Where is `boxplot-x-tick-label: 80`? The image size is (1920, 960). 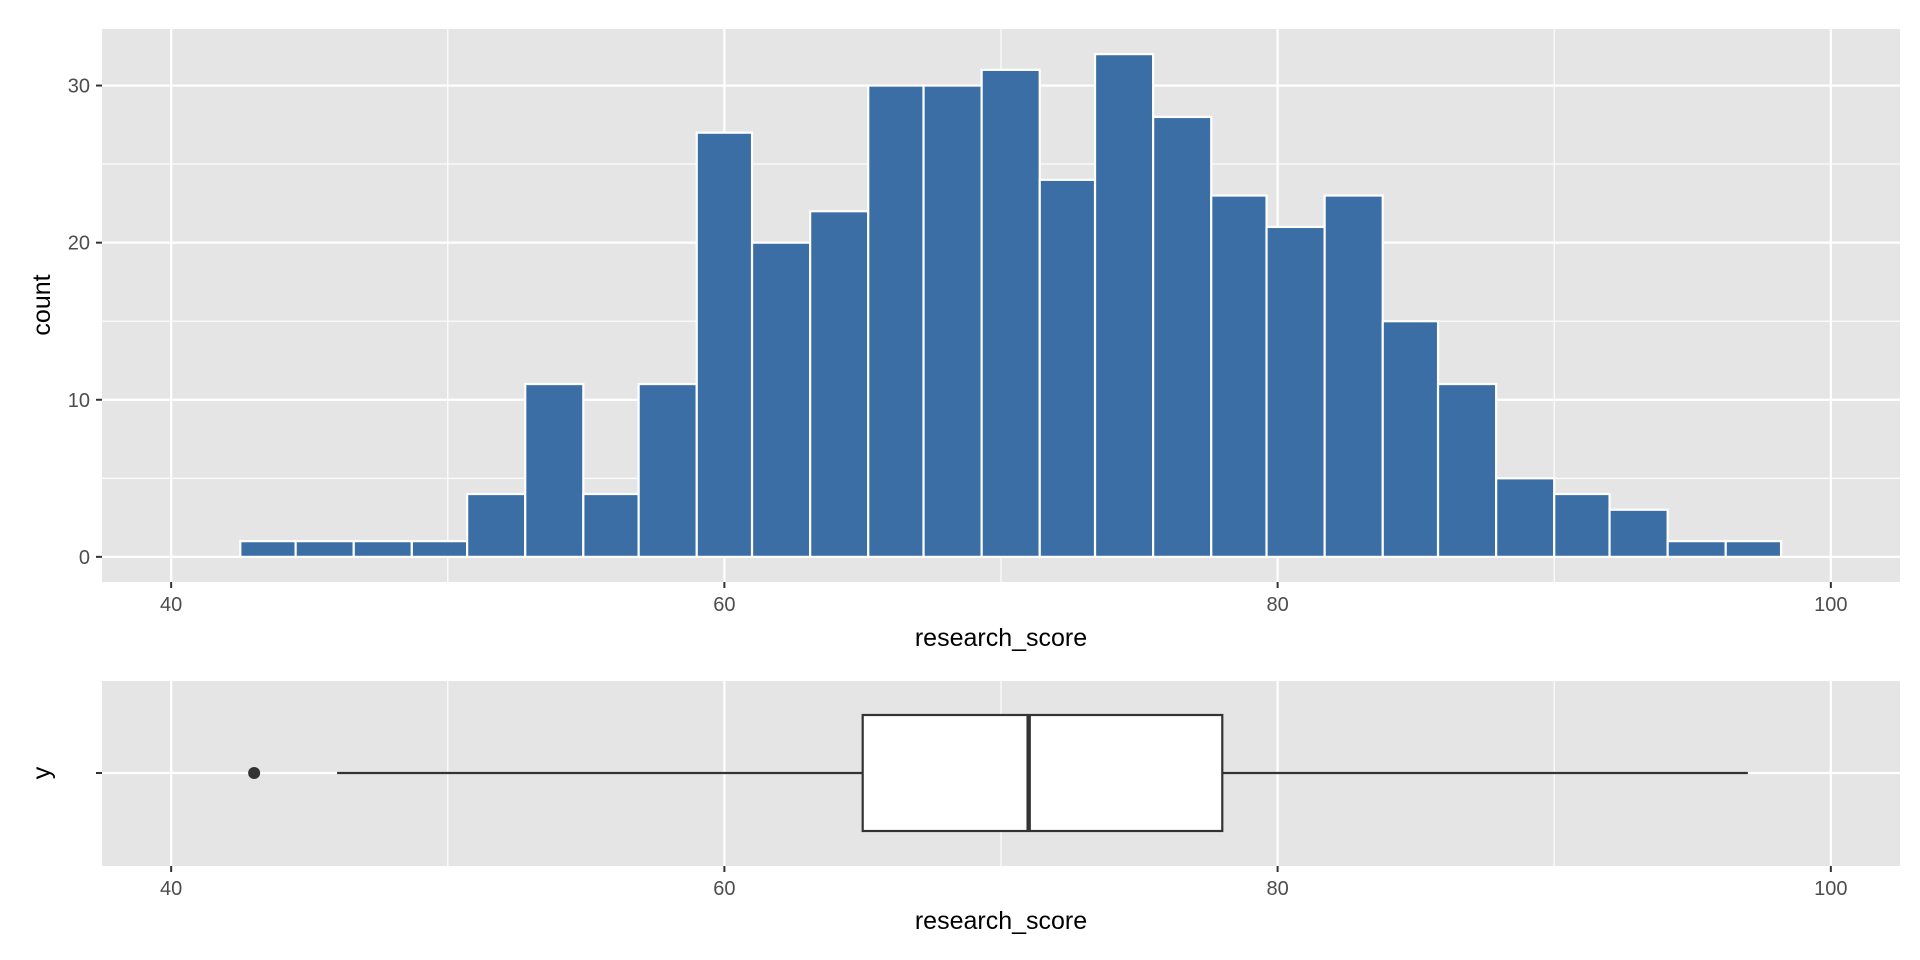
boxplot-x-tick-label: 80 is located at coordinates (1277, 889).